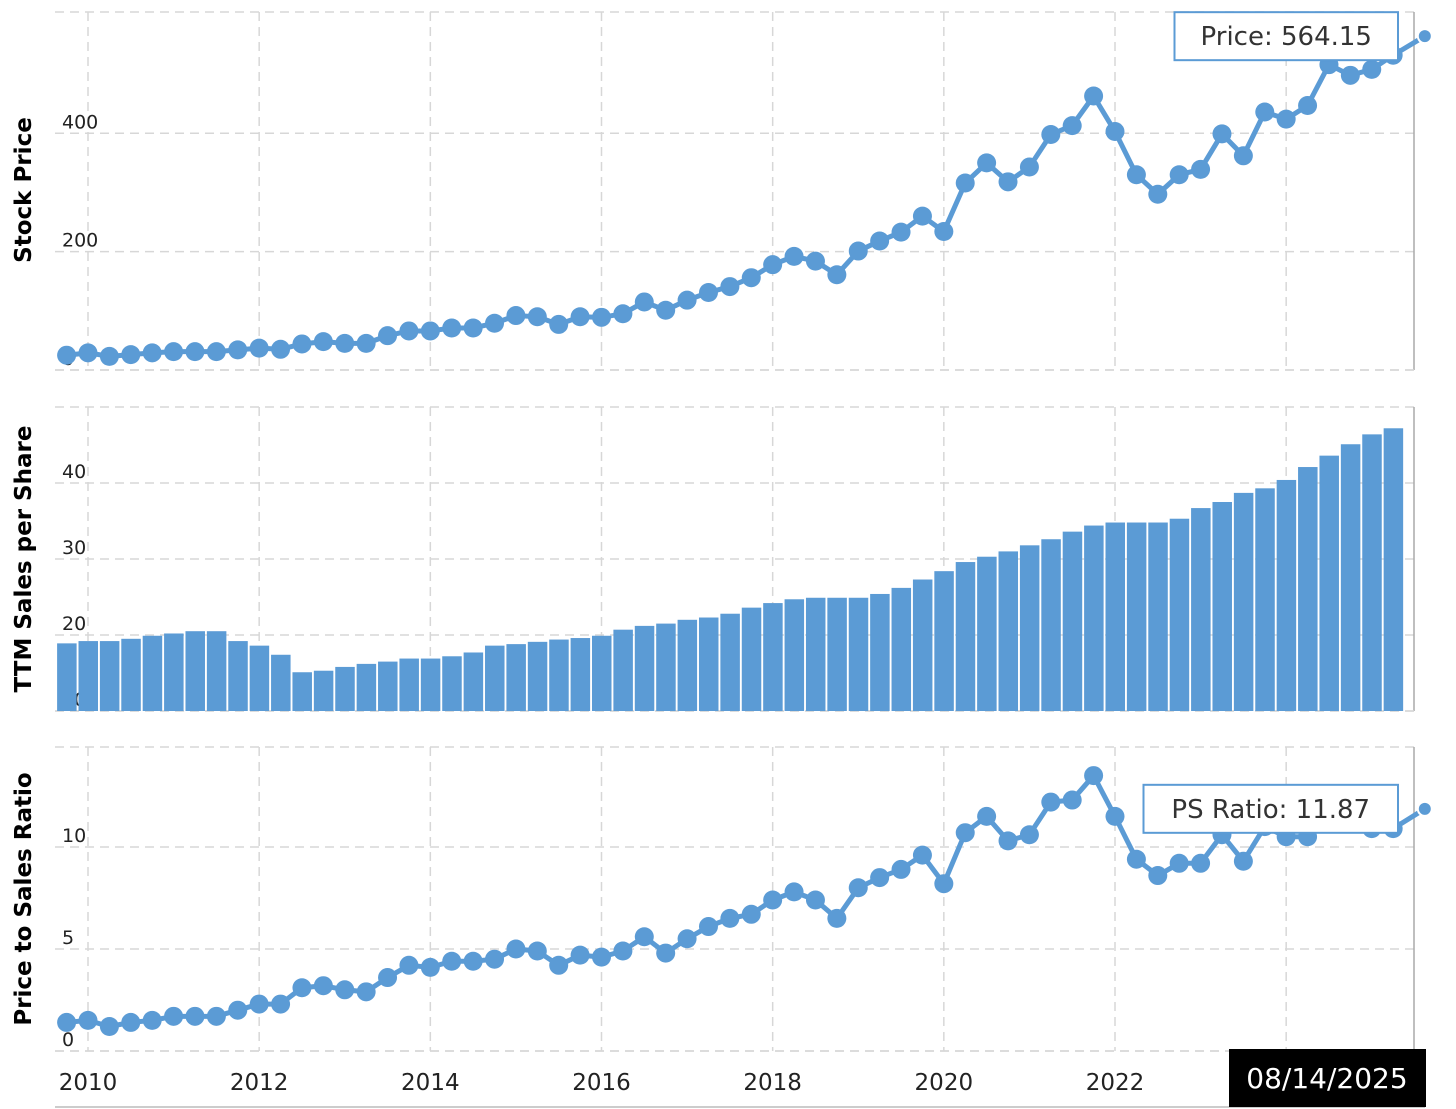  What do you see at coordinates (772, 1083) in the screenshot?
I see `x-tick-label: 2018` at bounding box center [772, 1083].